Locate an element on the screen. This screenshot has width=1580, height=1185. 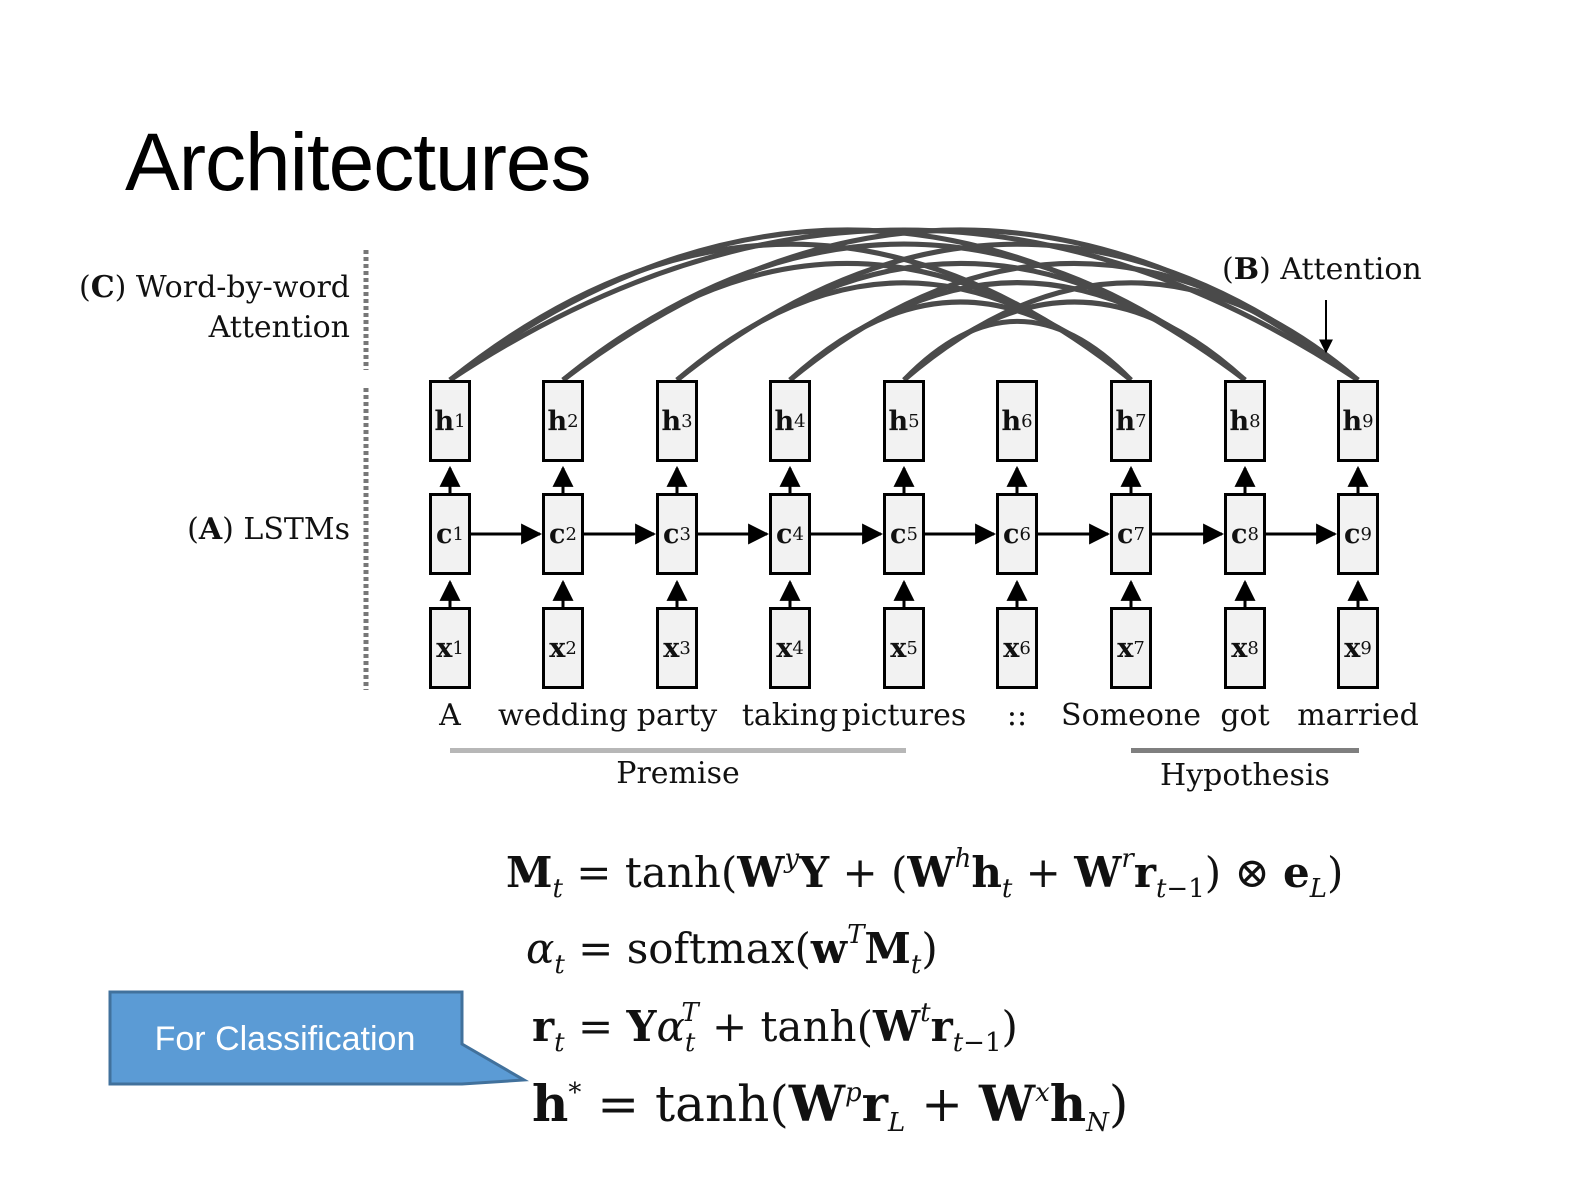
word-1: A is located at coordinates (450, 715).